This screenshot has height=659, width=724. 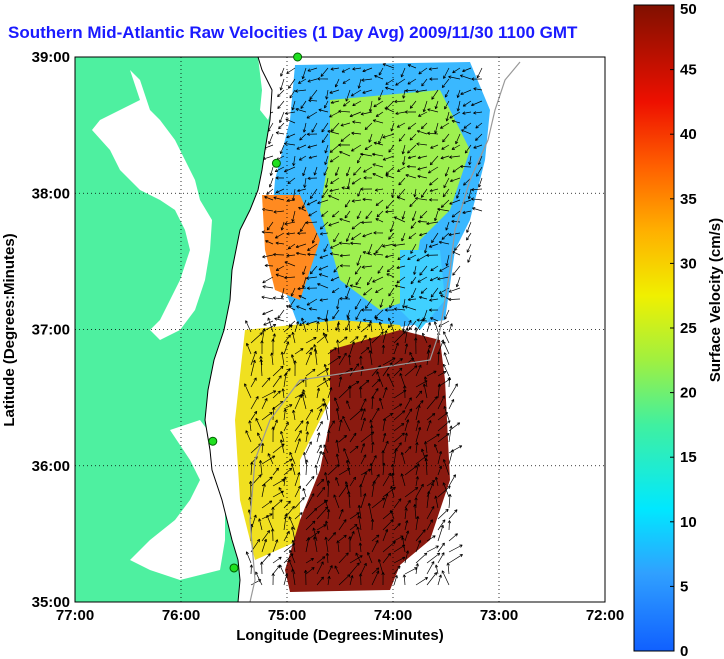 What do you see at coordinates (395, 200) in the screenshot?
I see `velocity-patch-green` at bounding box center [395, 200].